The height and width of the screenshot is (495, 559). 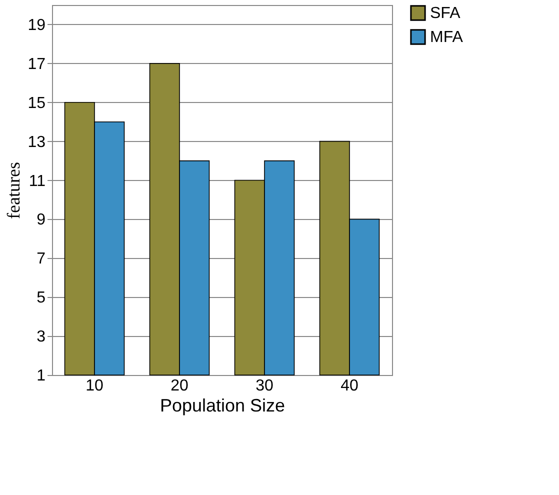 What do you see at coordinates (37, 181) in the screenshot?
I see `y-tick-label: 11` at bounding box center [37, 181].